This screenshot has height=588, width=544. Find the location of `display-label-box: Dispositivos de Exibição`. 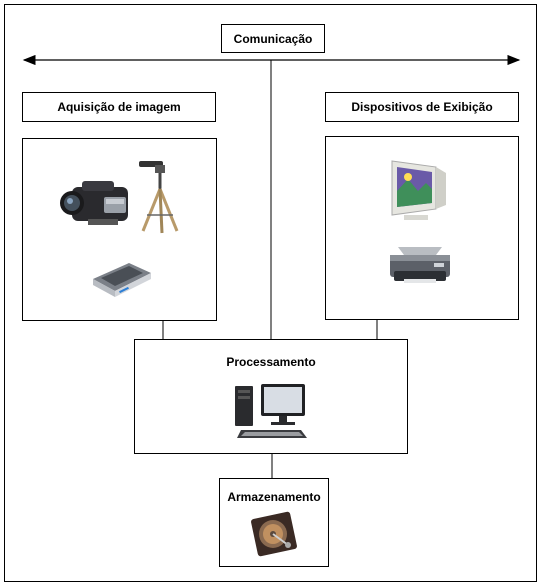

display-label-box: Dispositivos de Exibição is located at coordinates (422, 107).